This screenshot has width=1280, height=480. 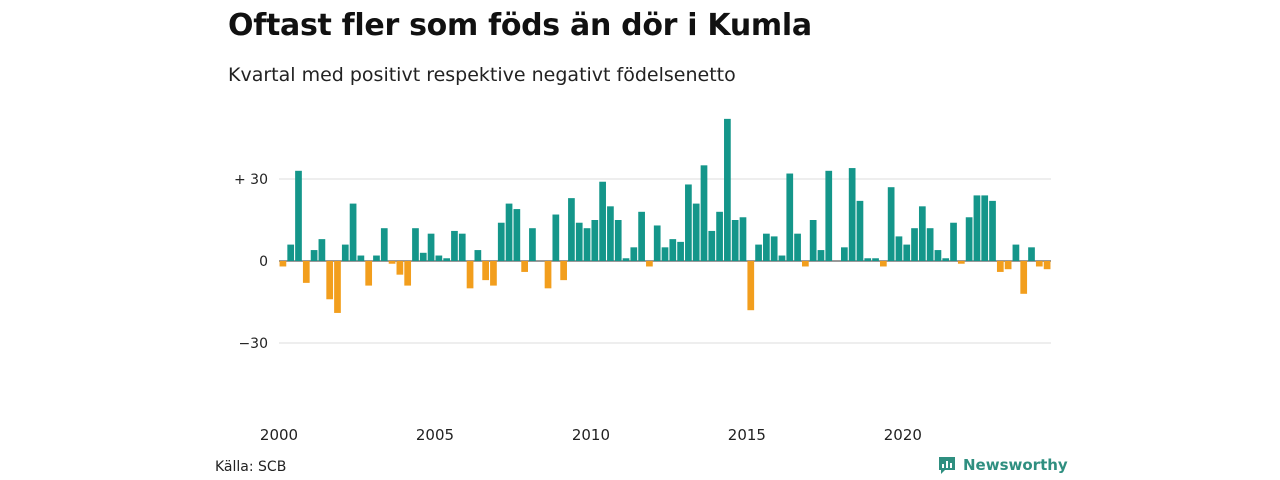 I want to click on y-tick-label: 0, so click(x=263, y=262).